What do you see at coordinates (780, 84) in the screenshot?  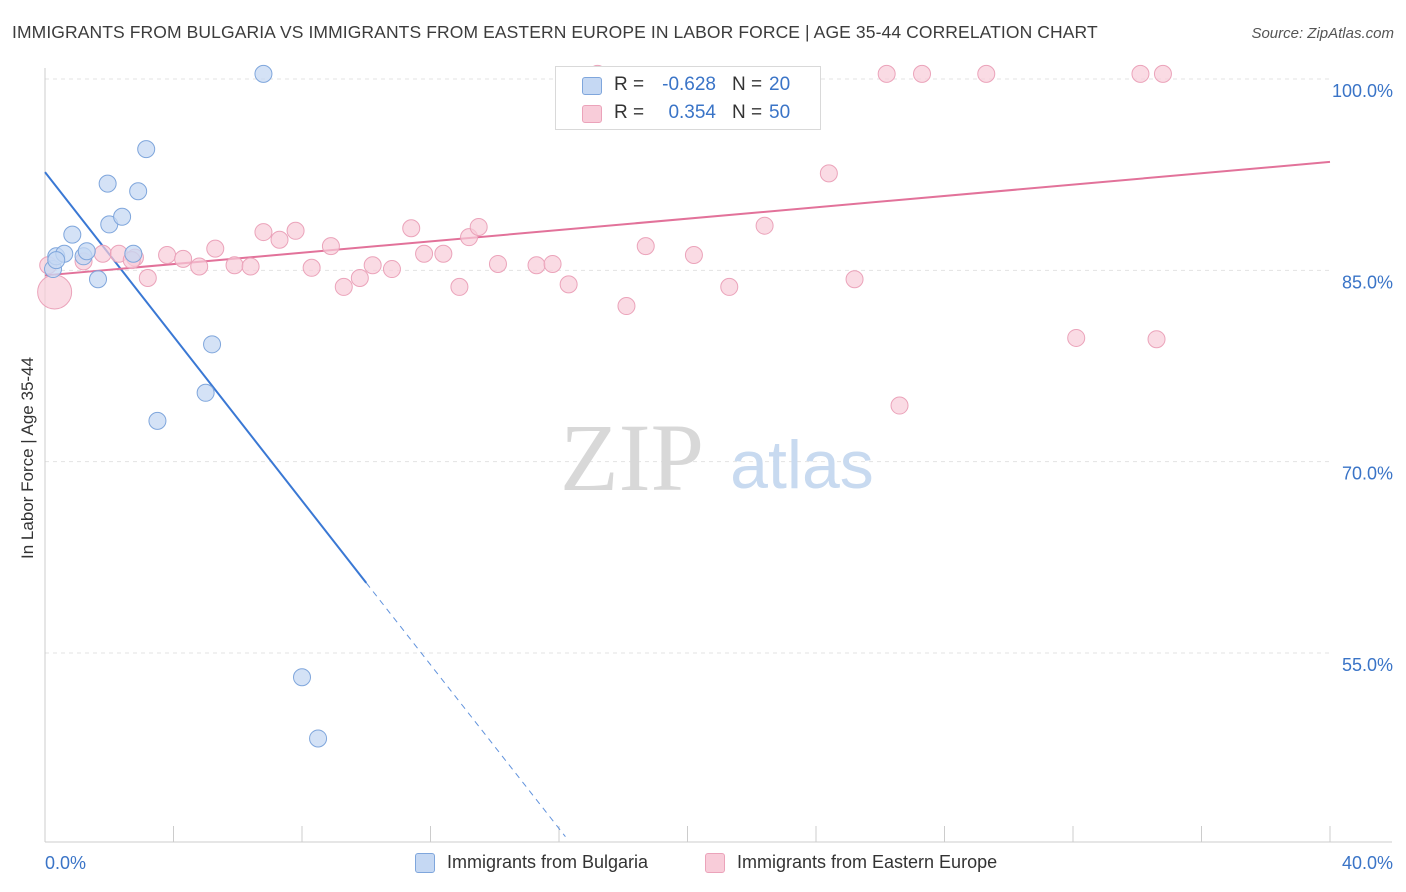 I see `legend-n-value: 20` at bounding box center [780, 84].